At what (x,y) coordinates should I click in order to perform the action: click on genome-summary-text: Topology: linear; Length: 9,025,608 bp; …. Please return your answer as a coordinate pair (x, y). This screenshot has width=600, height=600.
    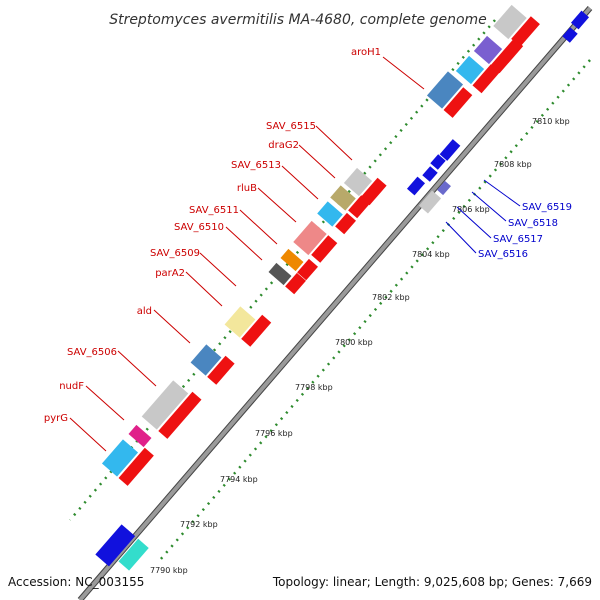
    Looking at the image, I should click on (432, 582).